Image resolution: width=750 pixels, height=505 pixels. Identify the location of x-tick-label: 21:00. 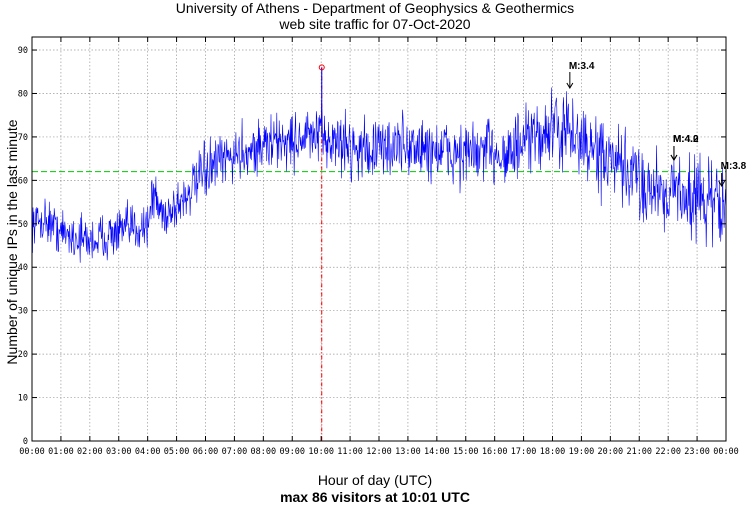
(639, 452).